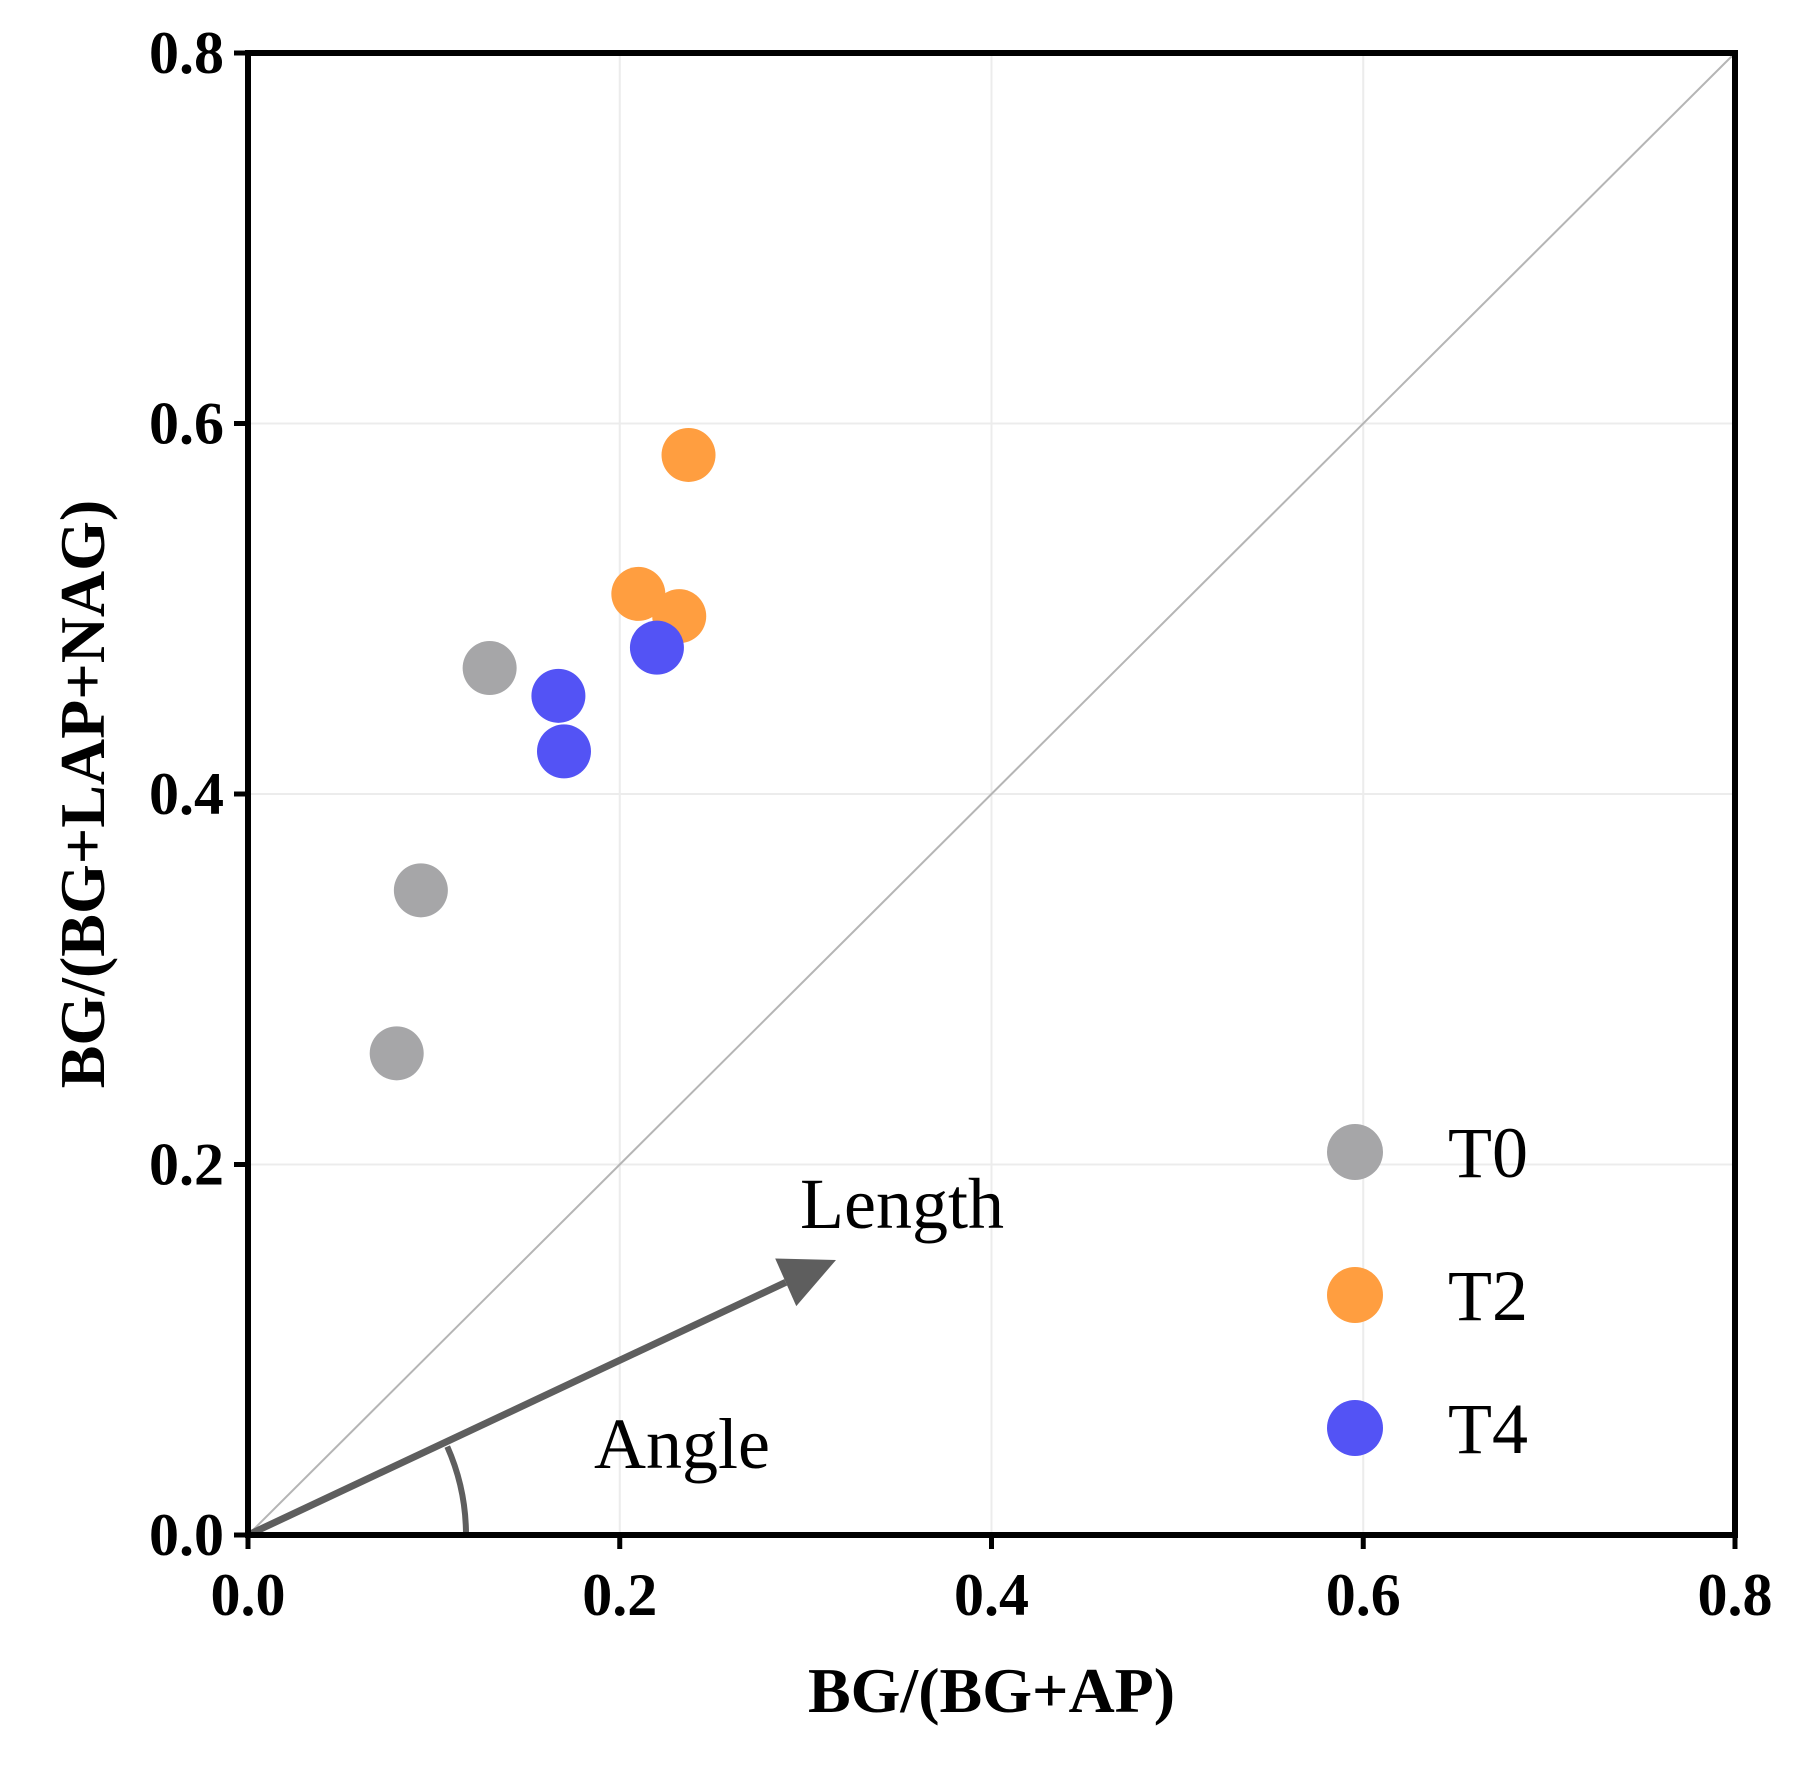 The height and width of the screenshot is (1766, 1798). I want to click on legend-label-t0: T0, so click(1488, 1153).